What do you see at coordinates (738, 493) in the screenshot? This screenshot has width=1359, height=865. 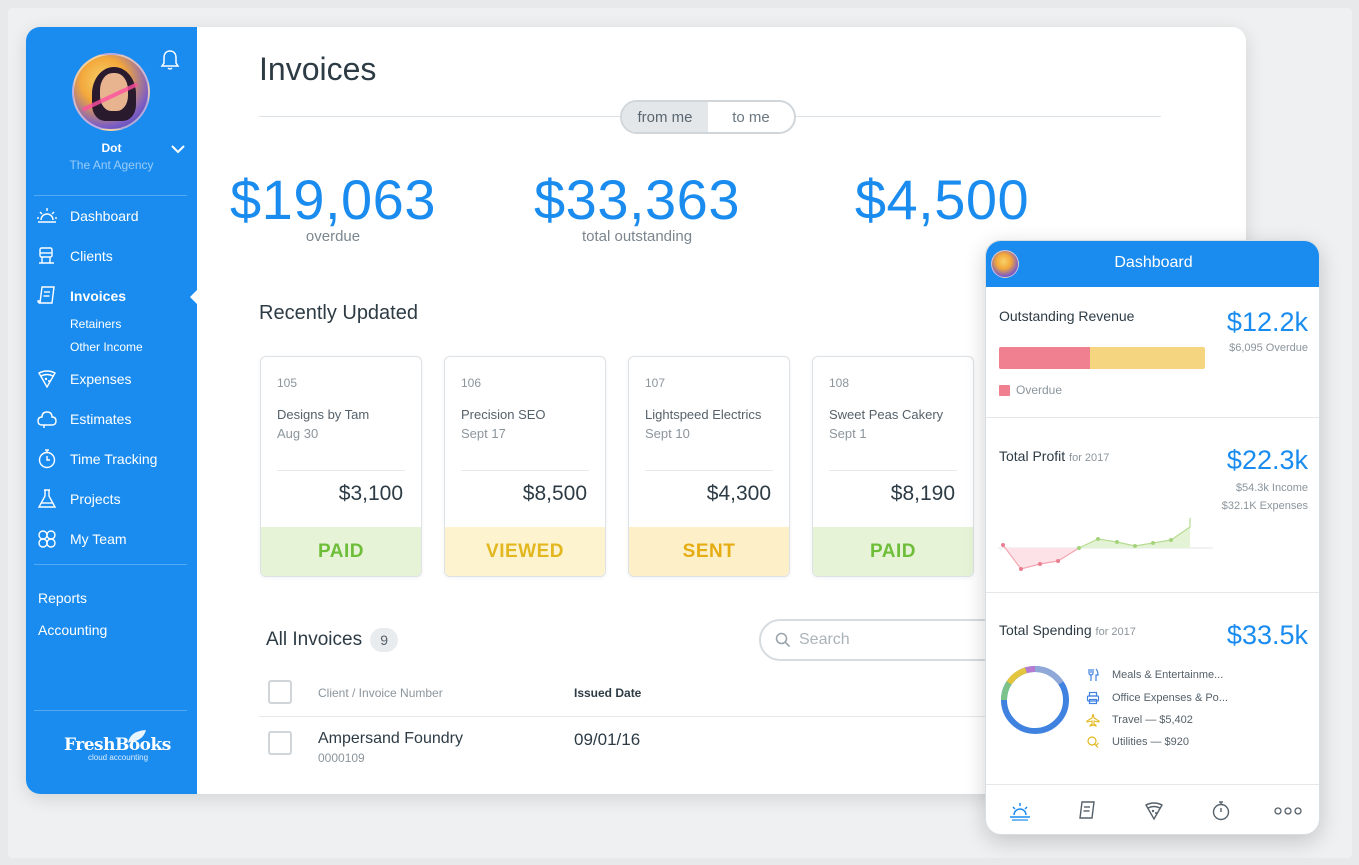 I see `invoice-amount: $4,300` at bounding box center [738, 493].